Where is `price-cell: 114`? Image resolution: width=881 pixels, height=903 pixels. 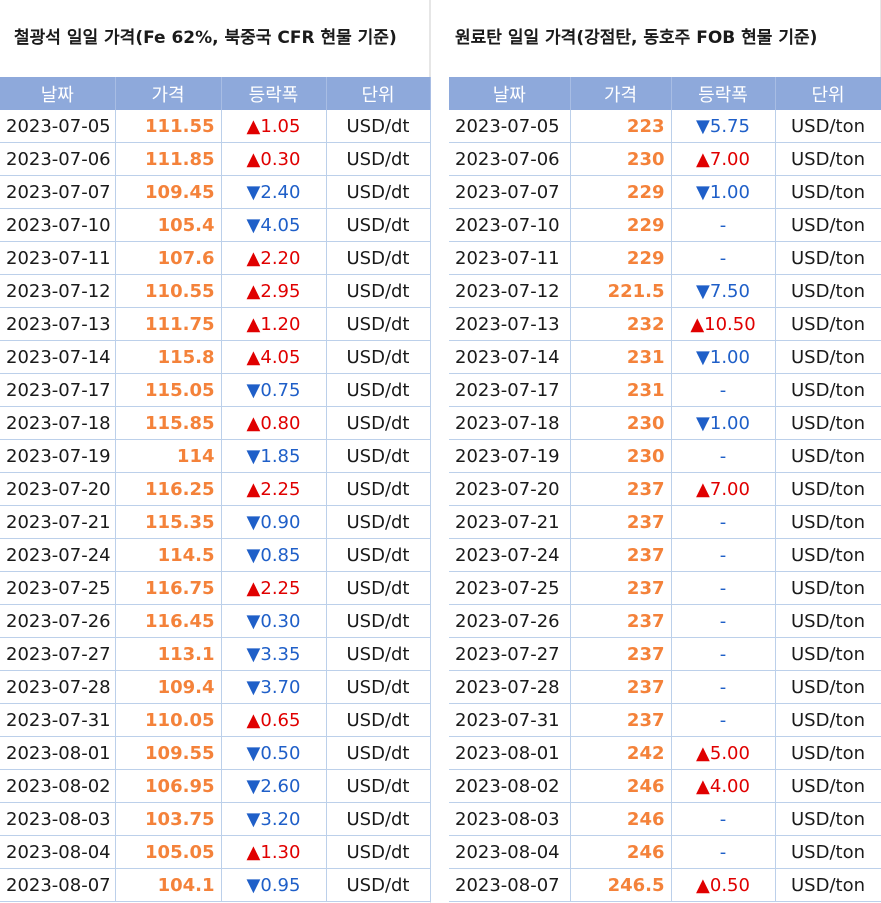
price-cell: 114 is located at coordinates (168, 456).